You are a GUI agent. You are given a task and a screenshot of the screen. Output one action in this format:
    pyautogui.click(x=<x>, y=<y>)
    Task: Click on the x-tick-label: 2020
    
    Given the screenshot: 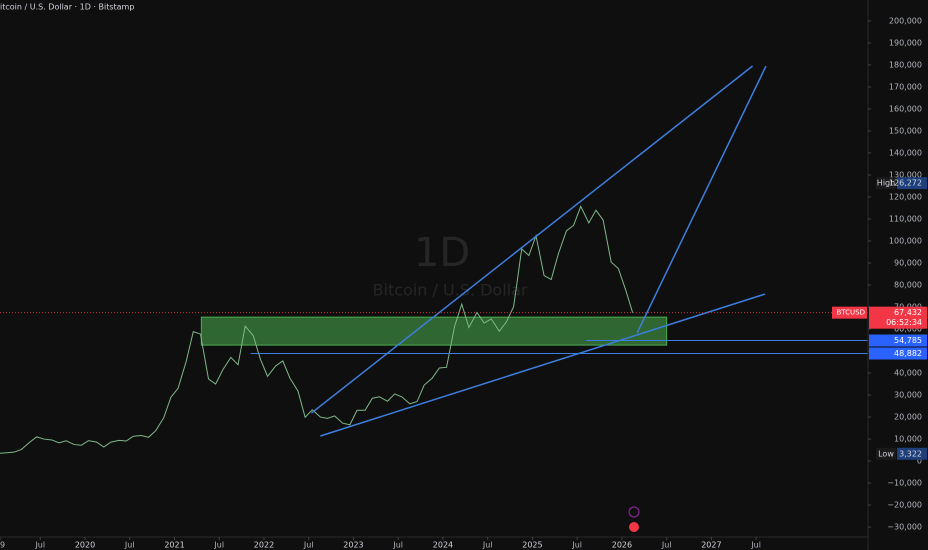 What is the action you would take?
    pyautogui.click(x=85, y=545)
    